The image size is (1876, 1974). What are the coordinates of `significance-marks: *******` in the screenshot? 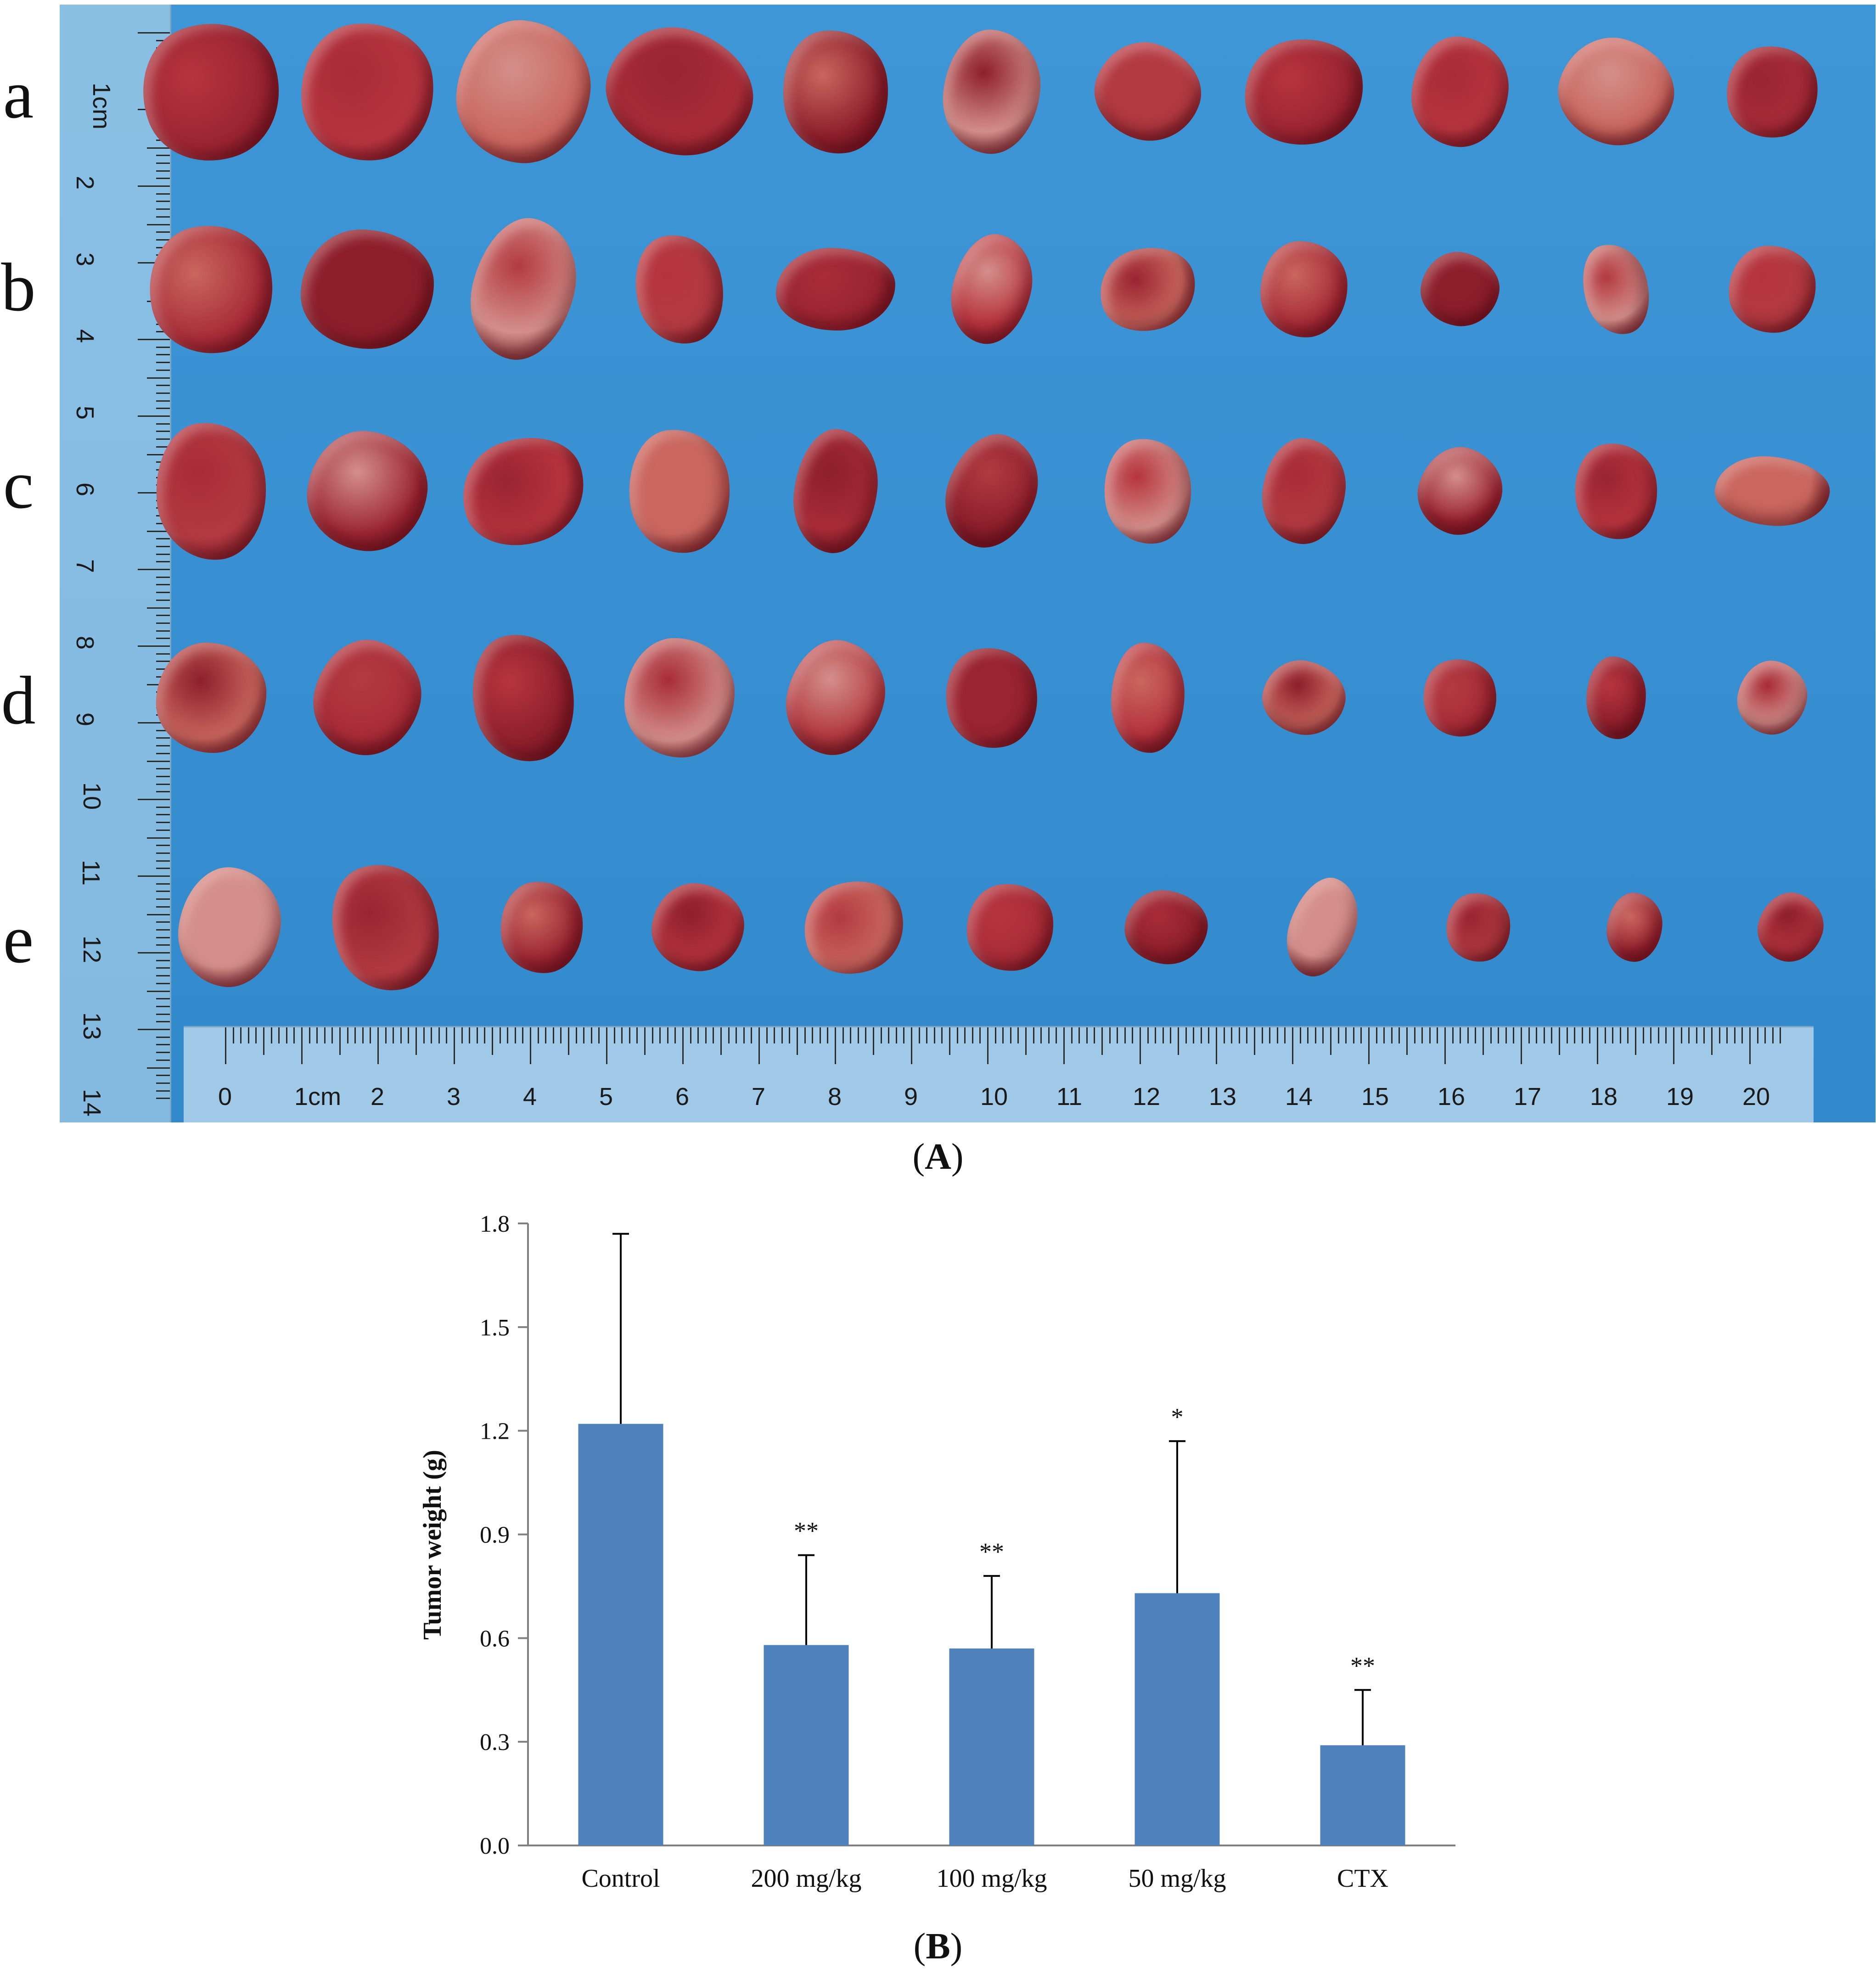 It's located at (1084, 1541).